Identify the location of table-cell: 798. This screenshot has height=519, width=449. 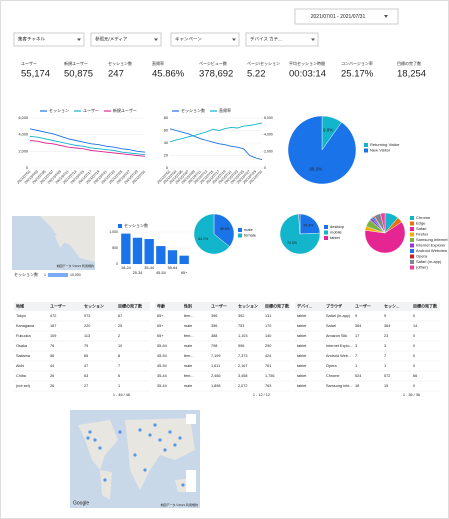
(214, 346).